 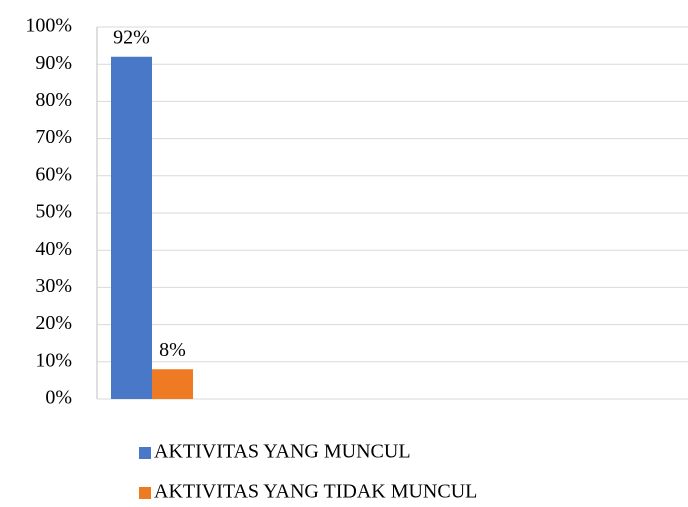 What do you see at coordinates (48, 26) in the screenshot?
I see `y-tick-label: 100%` at bounding box center [48, 26].